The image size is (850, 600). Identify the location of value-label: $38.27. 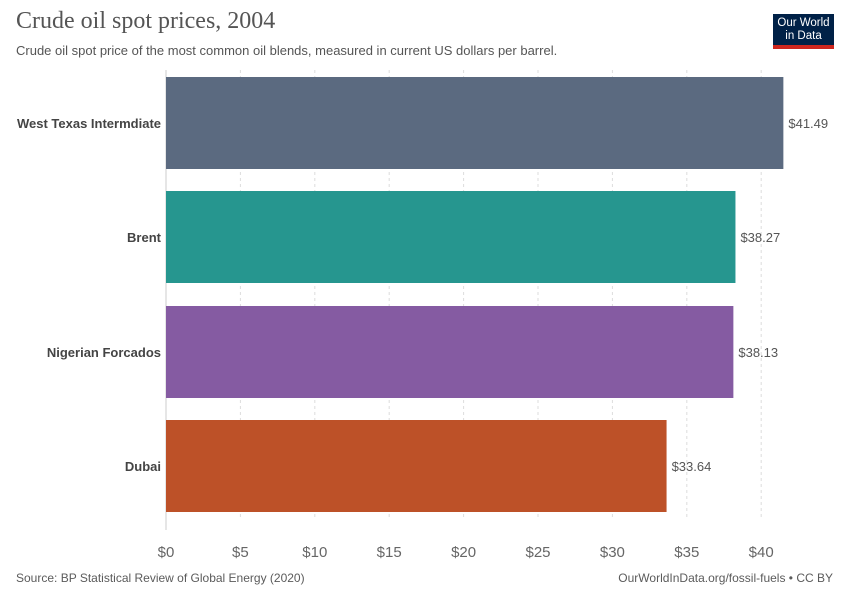
(760, 237).